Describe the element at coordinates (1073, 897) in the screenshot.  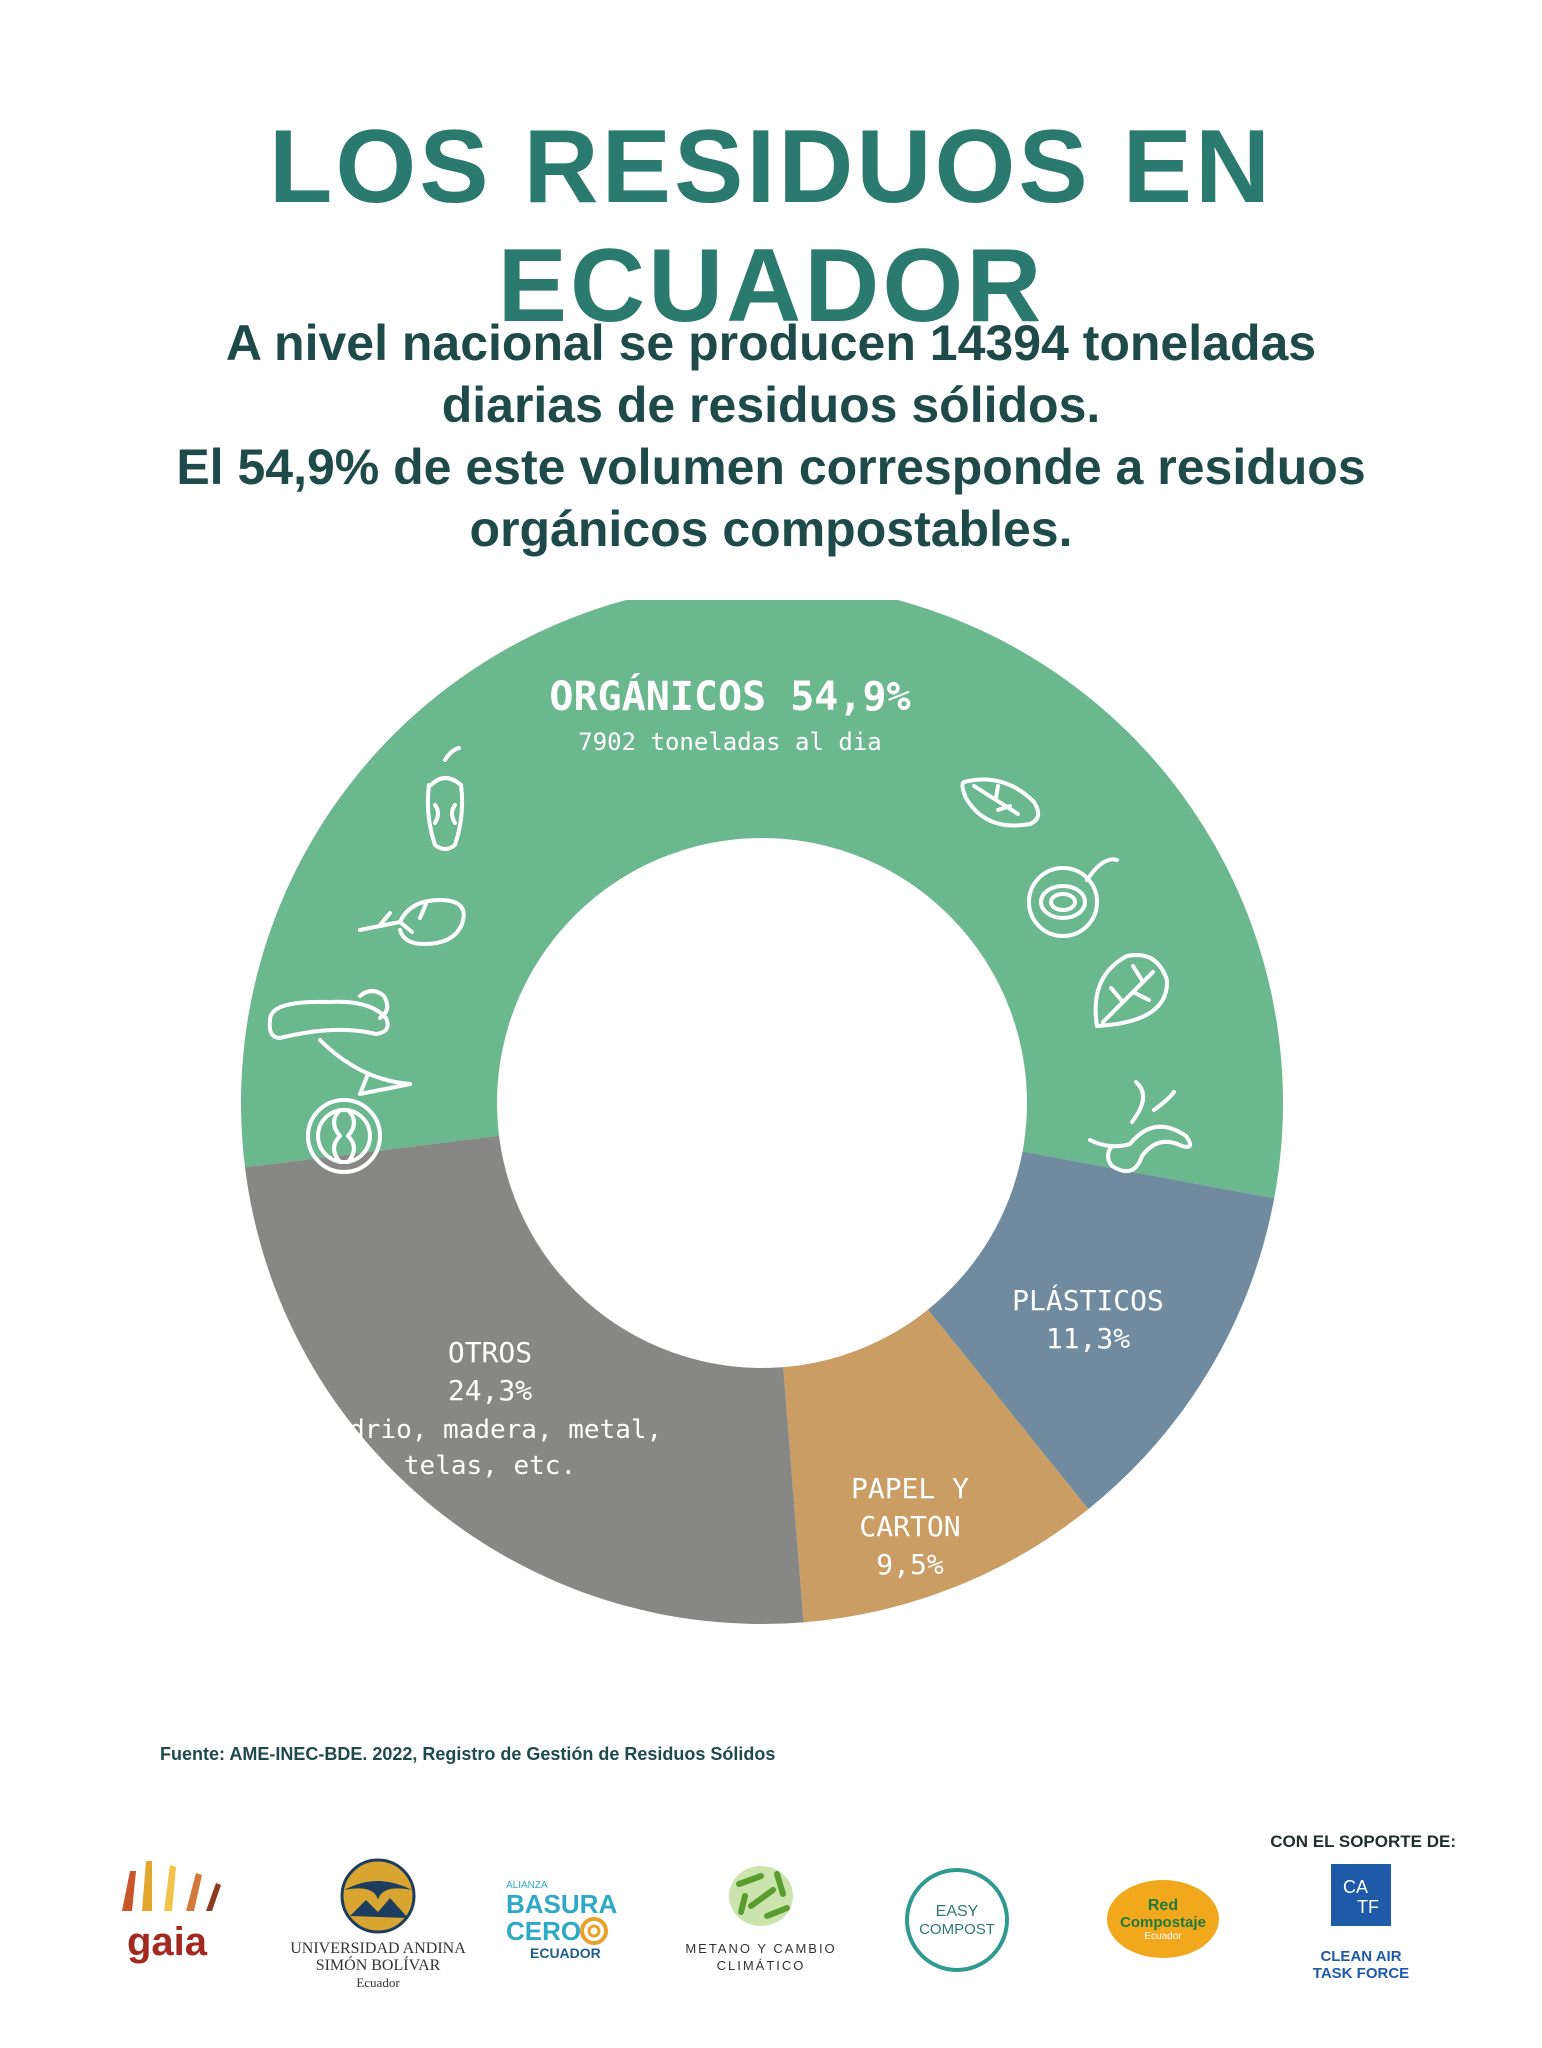
I see `onion-icon` at that location.